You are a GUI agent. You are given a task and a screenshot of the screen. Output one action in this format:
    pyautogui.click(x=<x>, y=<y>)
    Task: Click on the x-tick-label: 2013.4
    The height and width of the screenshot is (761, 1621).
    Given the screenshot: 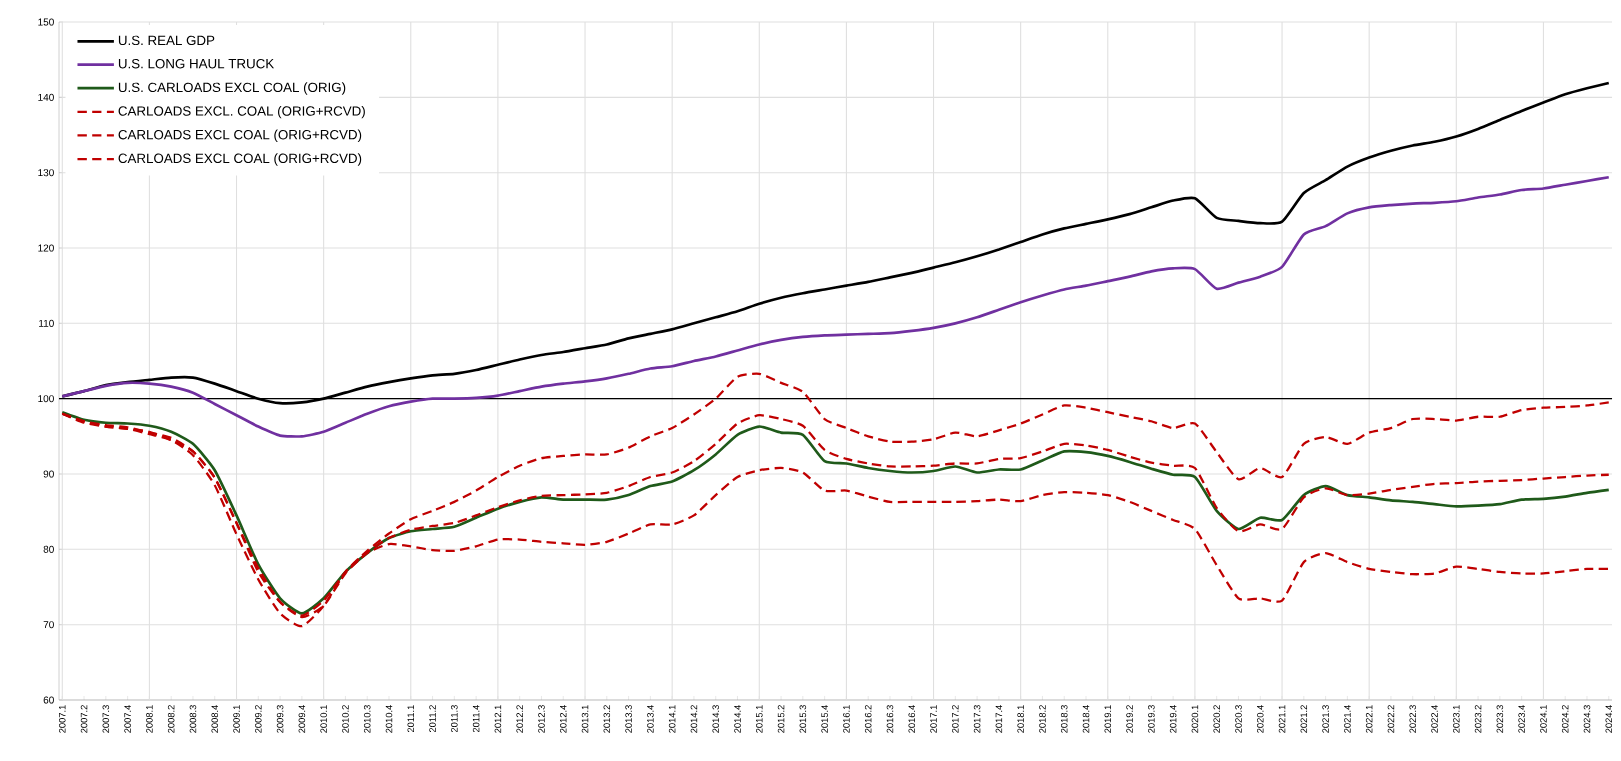 What is the action you would take?
    pyautogui.click(x=650, y=718)
    